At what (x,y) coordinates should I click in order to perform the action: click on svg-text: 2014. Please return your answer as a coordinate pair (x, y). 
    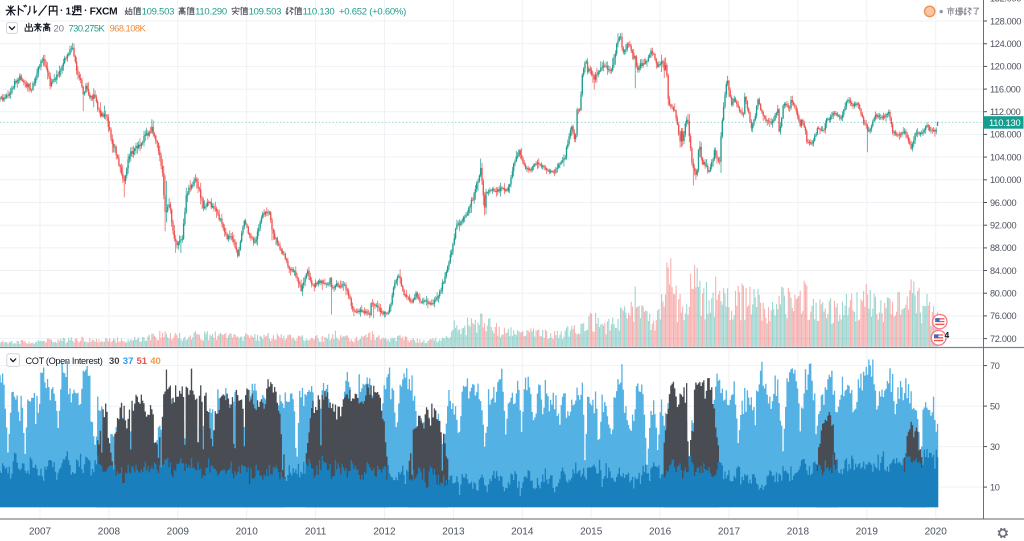
    Looking at the image, I should click on (522, 532).